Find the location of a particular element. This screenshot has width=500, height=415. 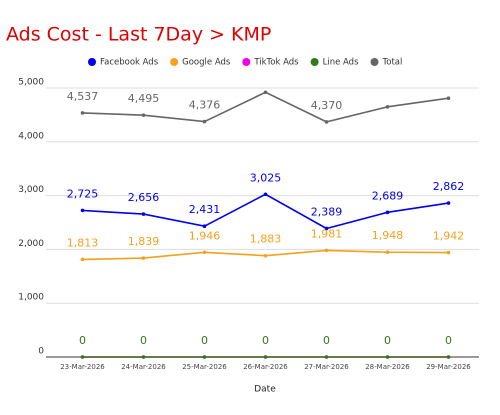

legend-label: Total is located at coordinates (392, 63).